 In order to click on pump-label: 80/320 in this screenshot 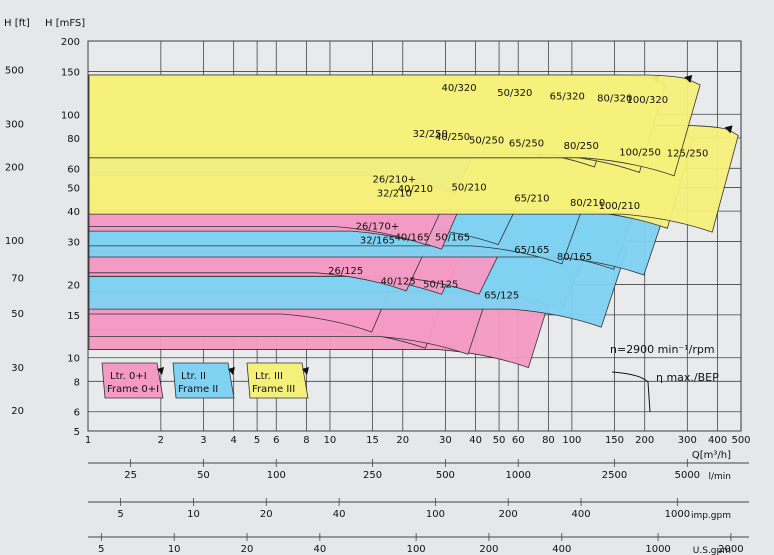, I will do `click(614, 98)`.